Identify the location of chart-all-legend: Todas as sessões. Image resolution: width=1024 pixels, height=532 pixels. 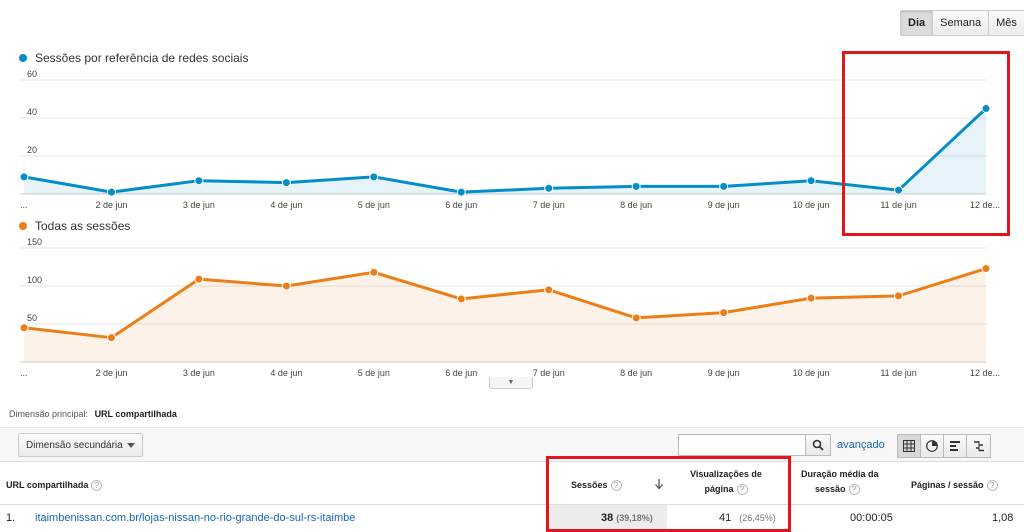
(74, 226).